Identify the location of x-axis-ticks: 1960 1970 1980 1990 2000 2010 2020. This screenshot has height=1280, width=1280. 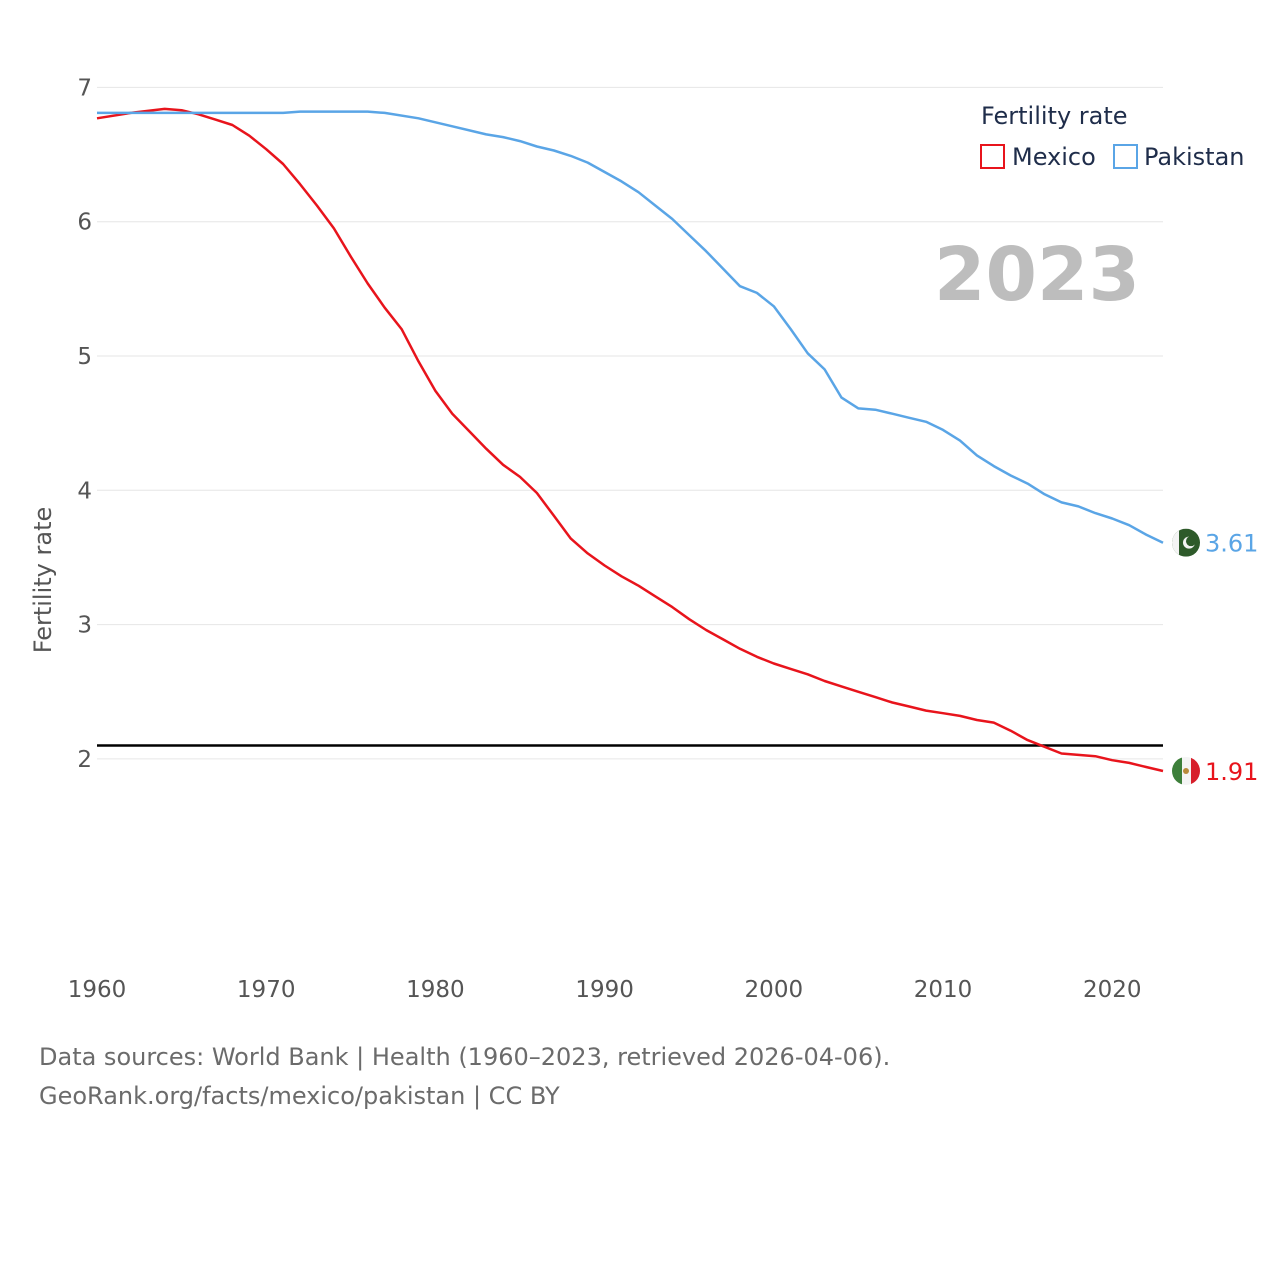
(605, 990).